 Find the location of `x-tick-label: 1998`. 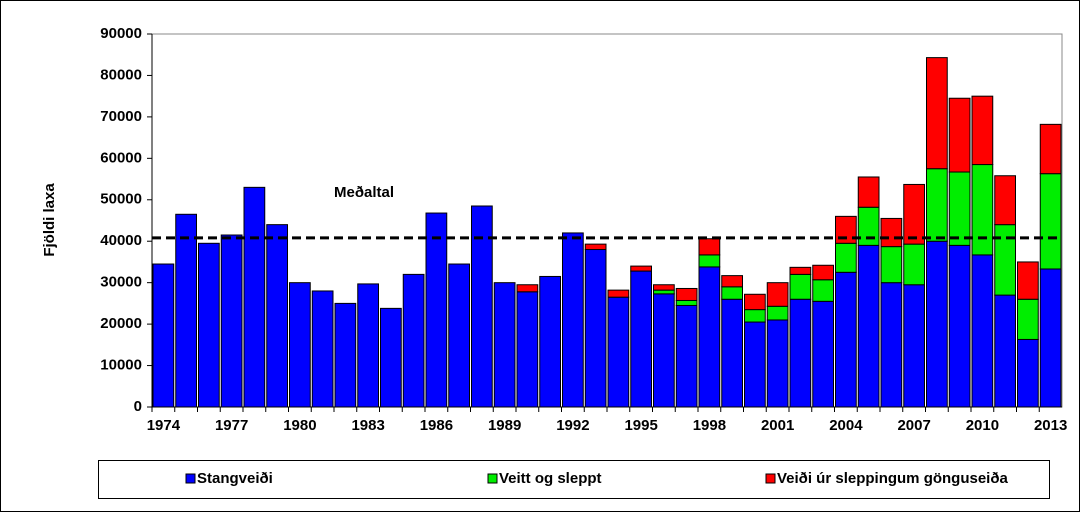

x-tick-label: 1998 is located at coordinates (709, 425).